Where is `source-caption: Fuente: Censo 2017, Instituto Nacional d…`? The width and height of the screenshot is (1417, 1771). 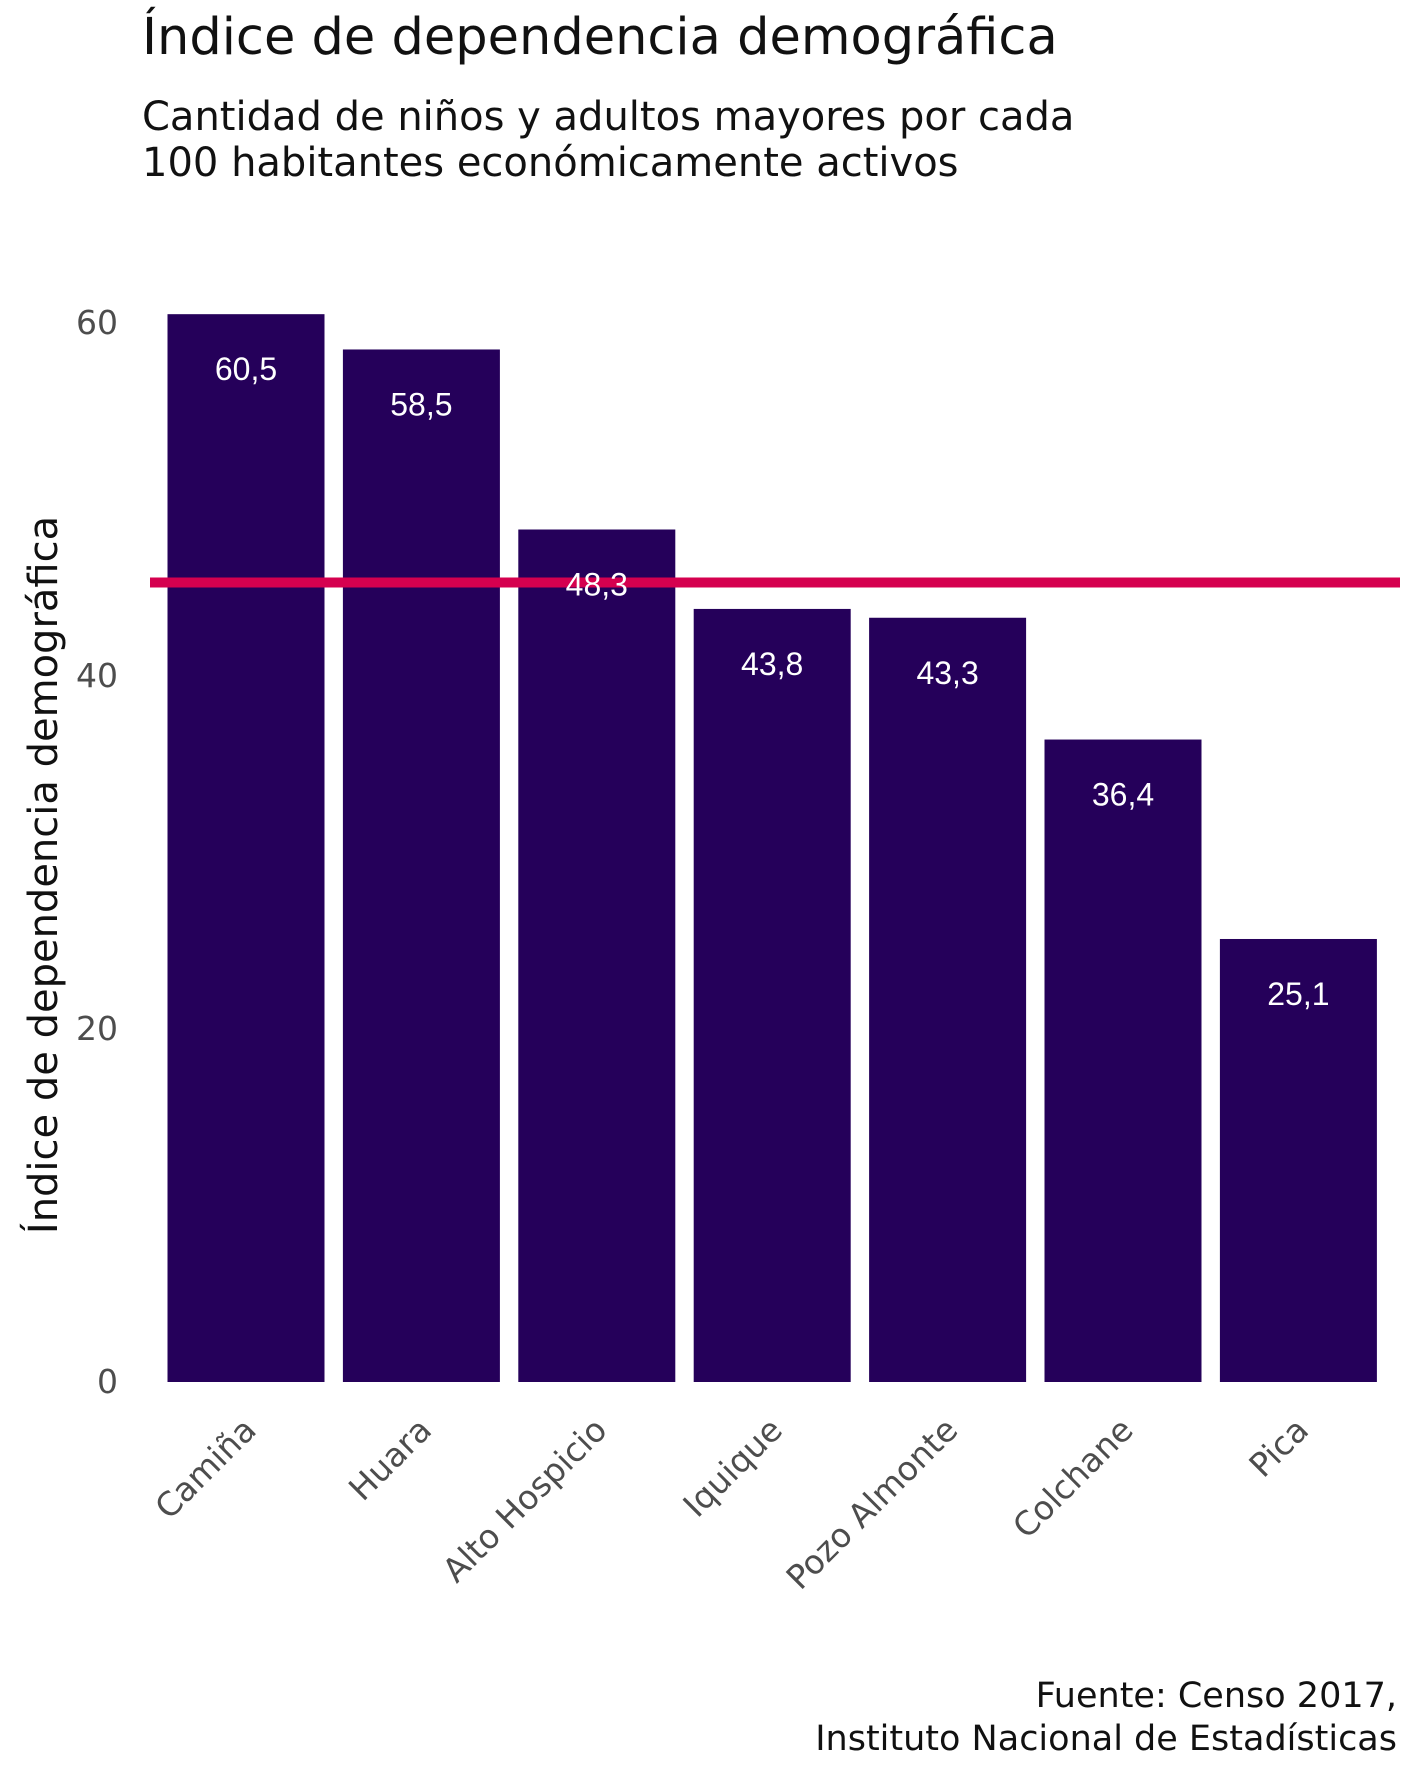 source-caption: Fuente: Censo 2017, Instituto Nacional d… is located at coordinates (1106, 1717).